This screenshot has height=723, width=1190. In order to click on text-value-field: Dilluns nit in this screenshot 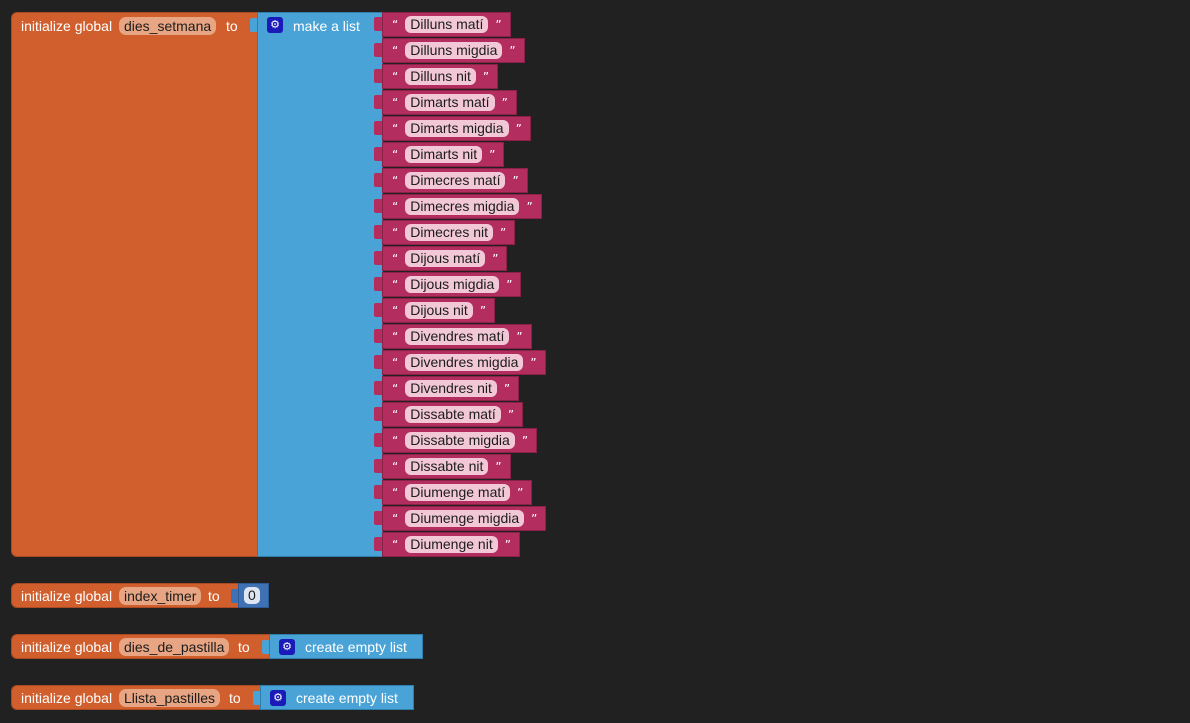, I will do `click(440, 76)`.